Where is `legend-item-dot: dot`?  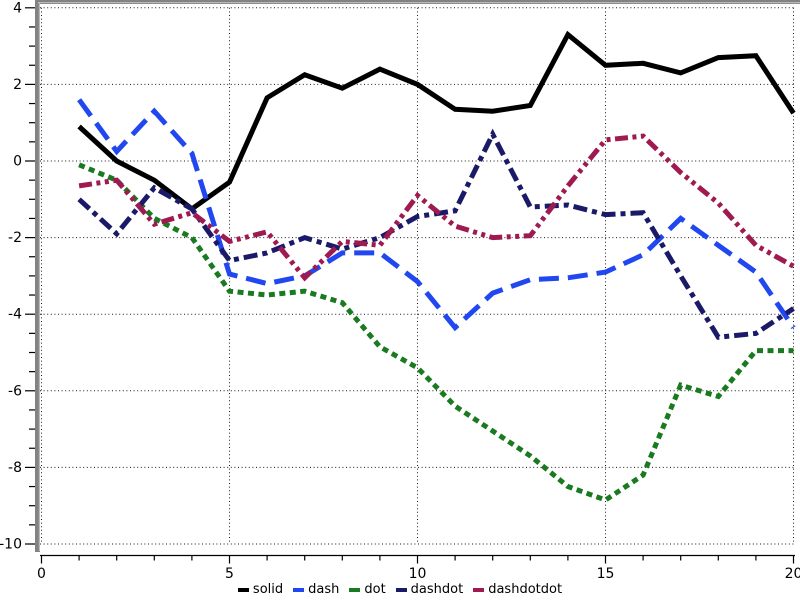
legend-item-dot: dot is located at coordinates (367, 589).